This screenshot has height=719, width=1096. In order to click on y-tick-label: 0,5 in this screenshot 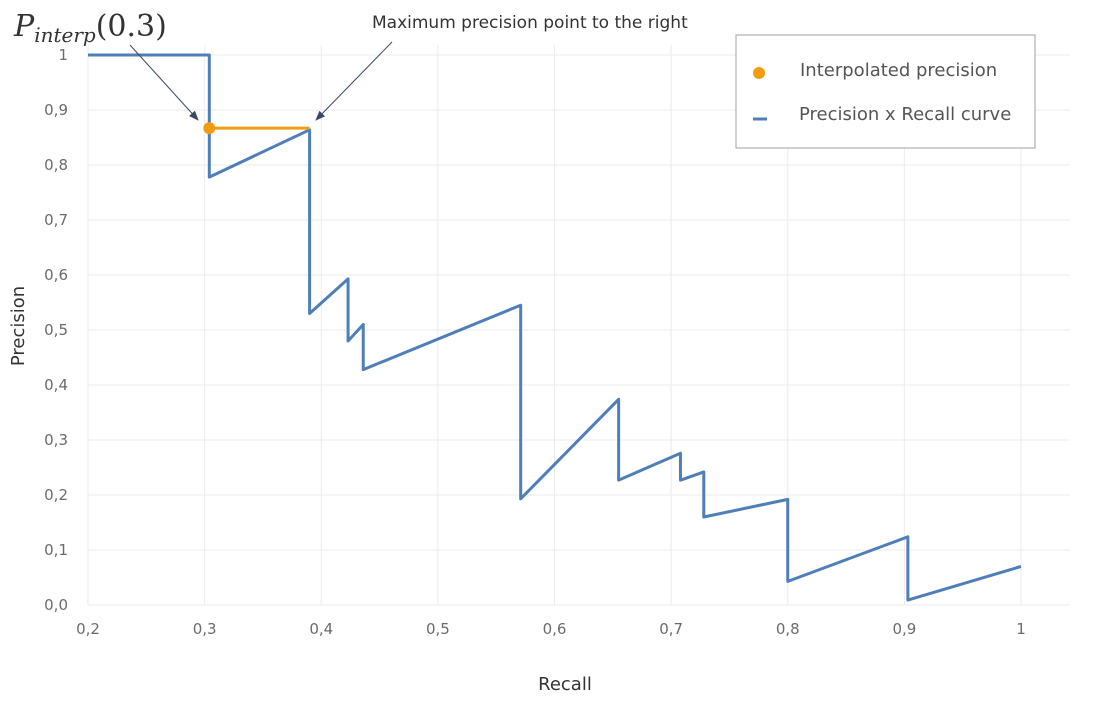, I will do `click(56, 330)`.